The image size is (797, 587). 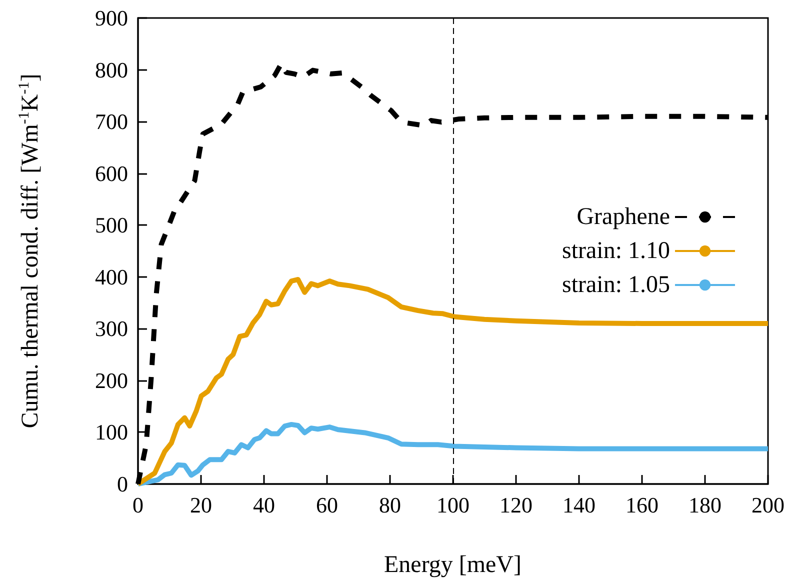 What do you see at coordinates (111, 173) in the screenshot?
I see `y-tick-label: 600` at bounding box center [111, 173].